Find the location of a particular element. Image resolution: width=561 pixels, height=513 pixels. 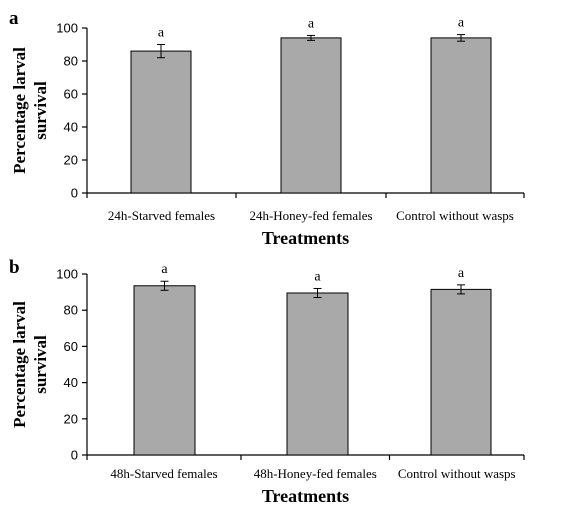

category-label: 48h-Honey-fed females is located at coordinates (315, 473).